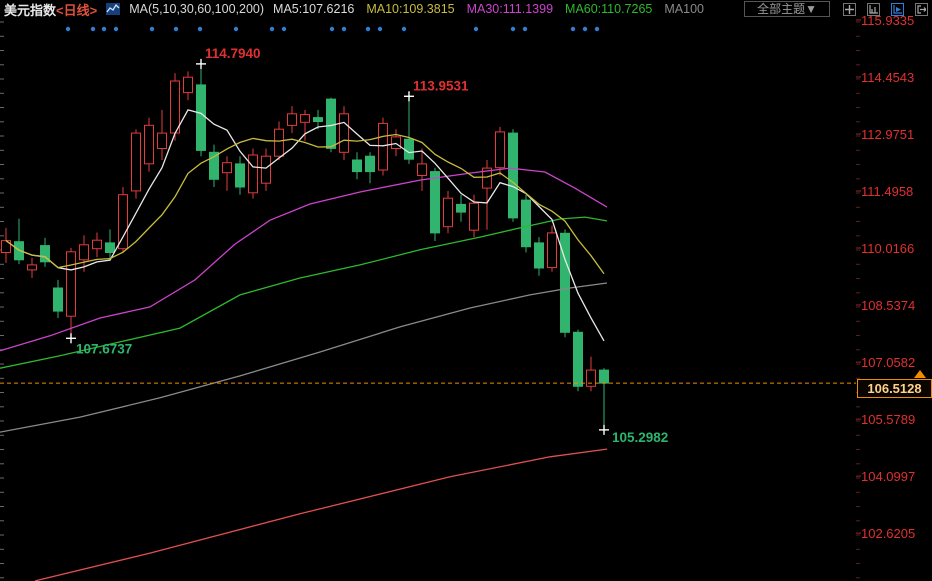 Image resolution: width=932 pixels, height=581 pixels. What do you see at coordinates (894, 389) in the screenshot?
I see `current-price-label: 106.5128` at bounding box center [894, 389].